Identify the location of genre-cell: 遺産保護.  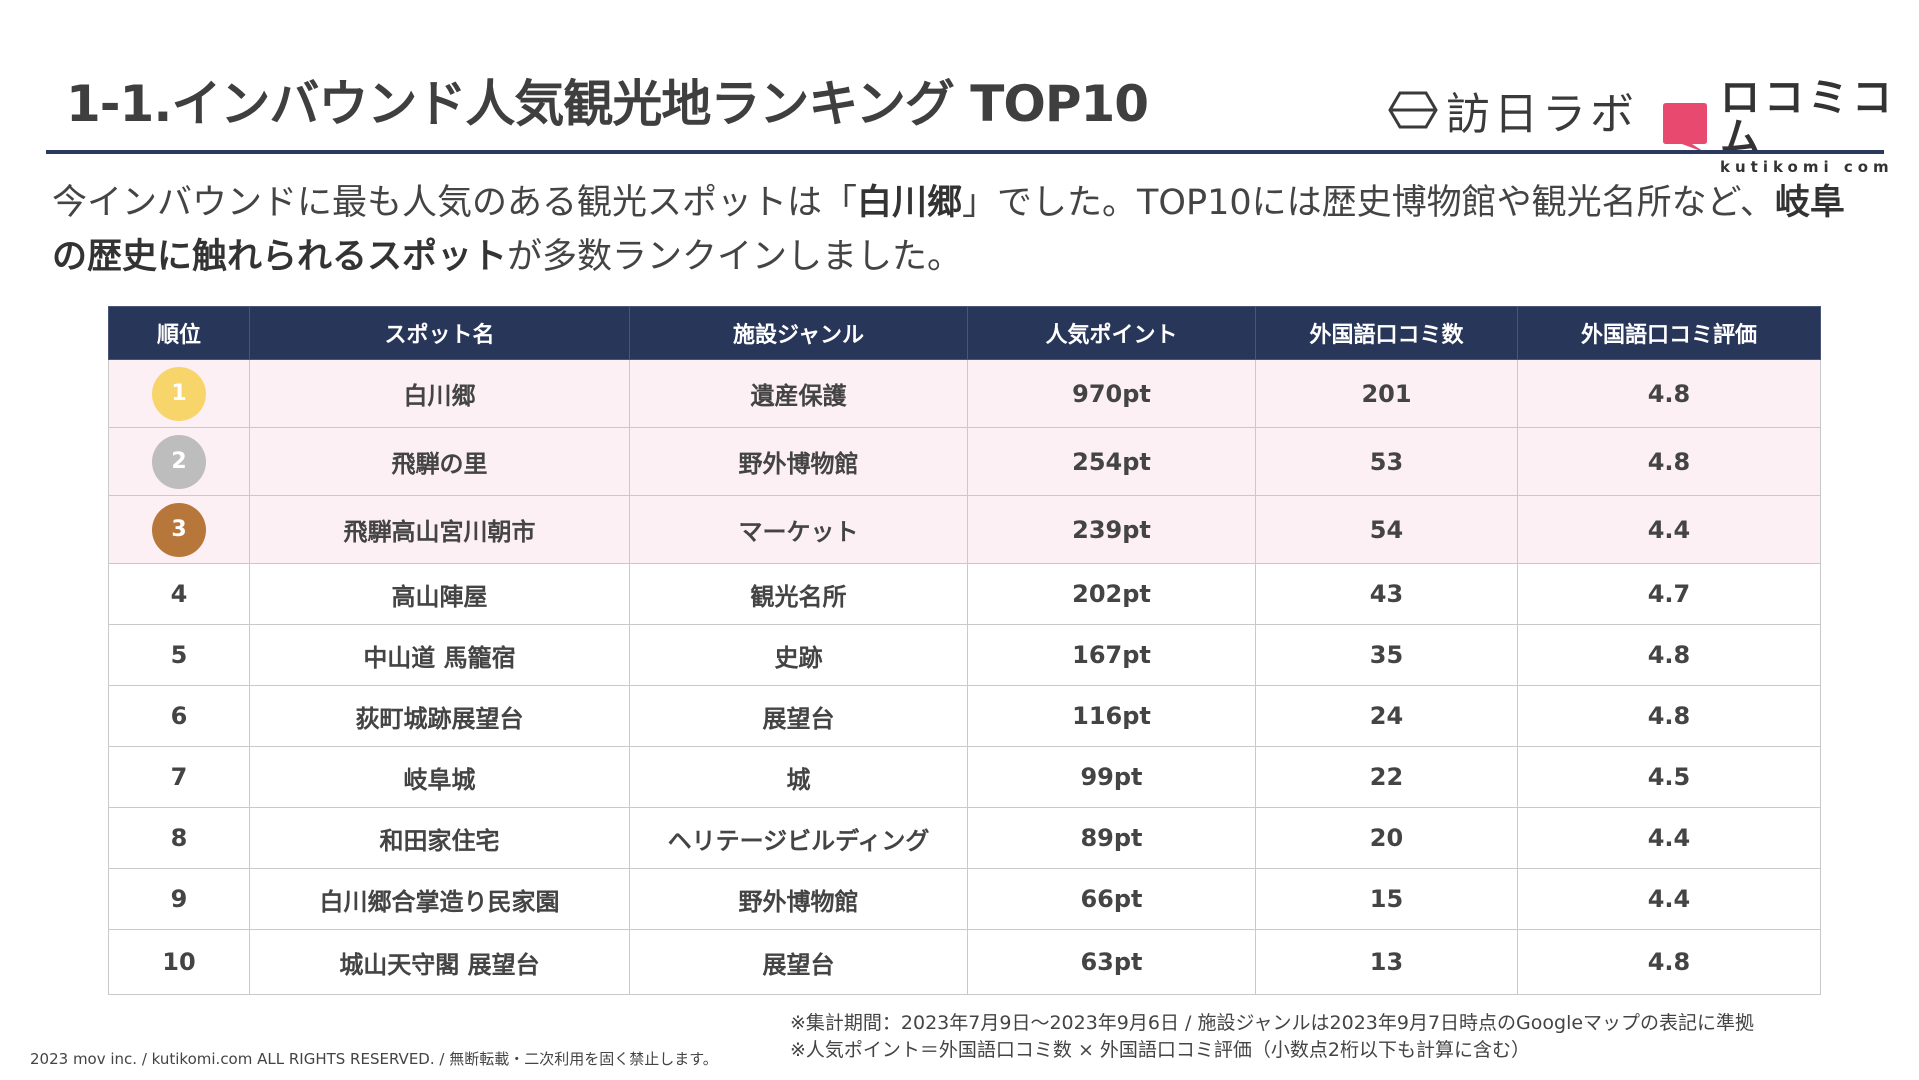
(798, 393).